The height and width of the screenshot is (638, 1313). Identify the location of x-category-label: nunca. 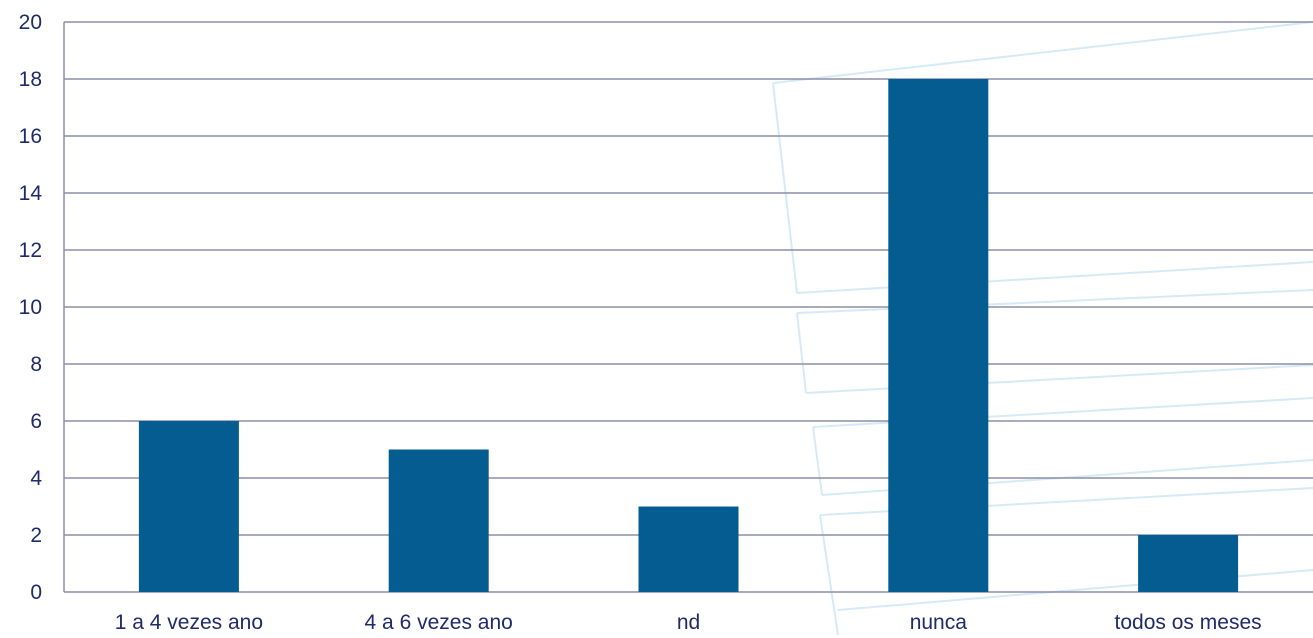
(939, 622).